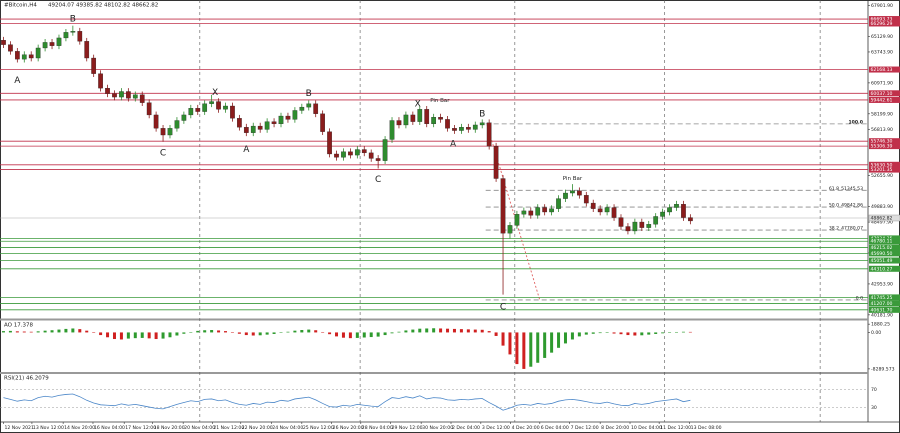  What do you see at coordinates (882, 100) in the screenshot?
I see `level-label: 59442.61` at bounding box center [882, 100].